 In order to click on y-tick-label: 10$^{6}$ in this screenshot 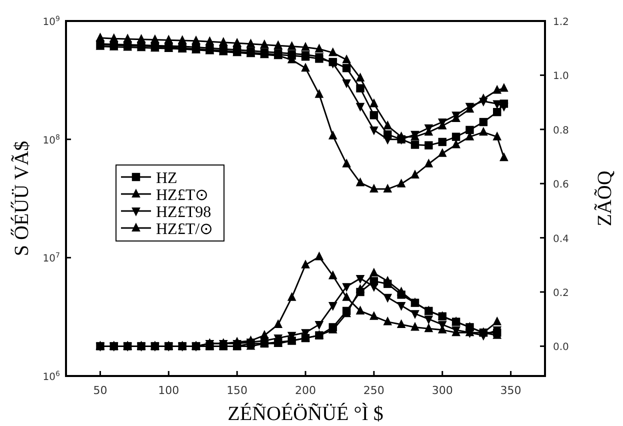, I will do `click(51, 376)`.